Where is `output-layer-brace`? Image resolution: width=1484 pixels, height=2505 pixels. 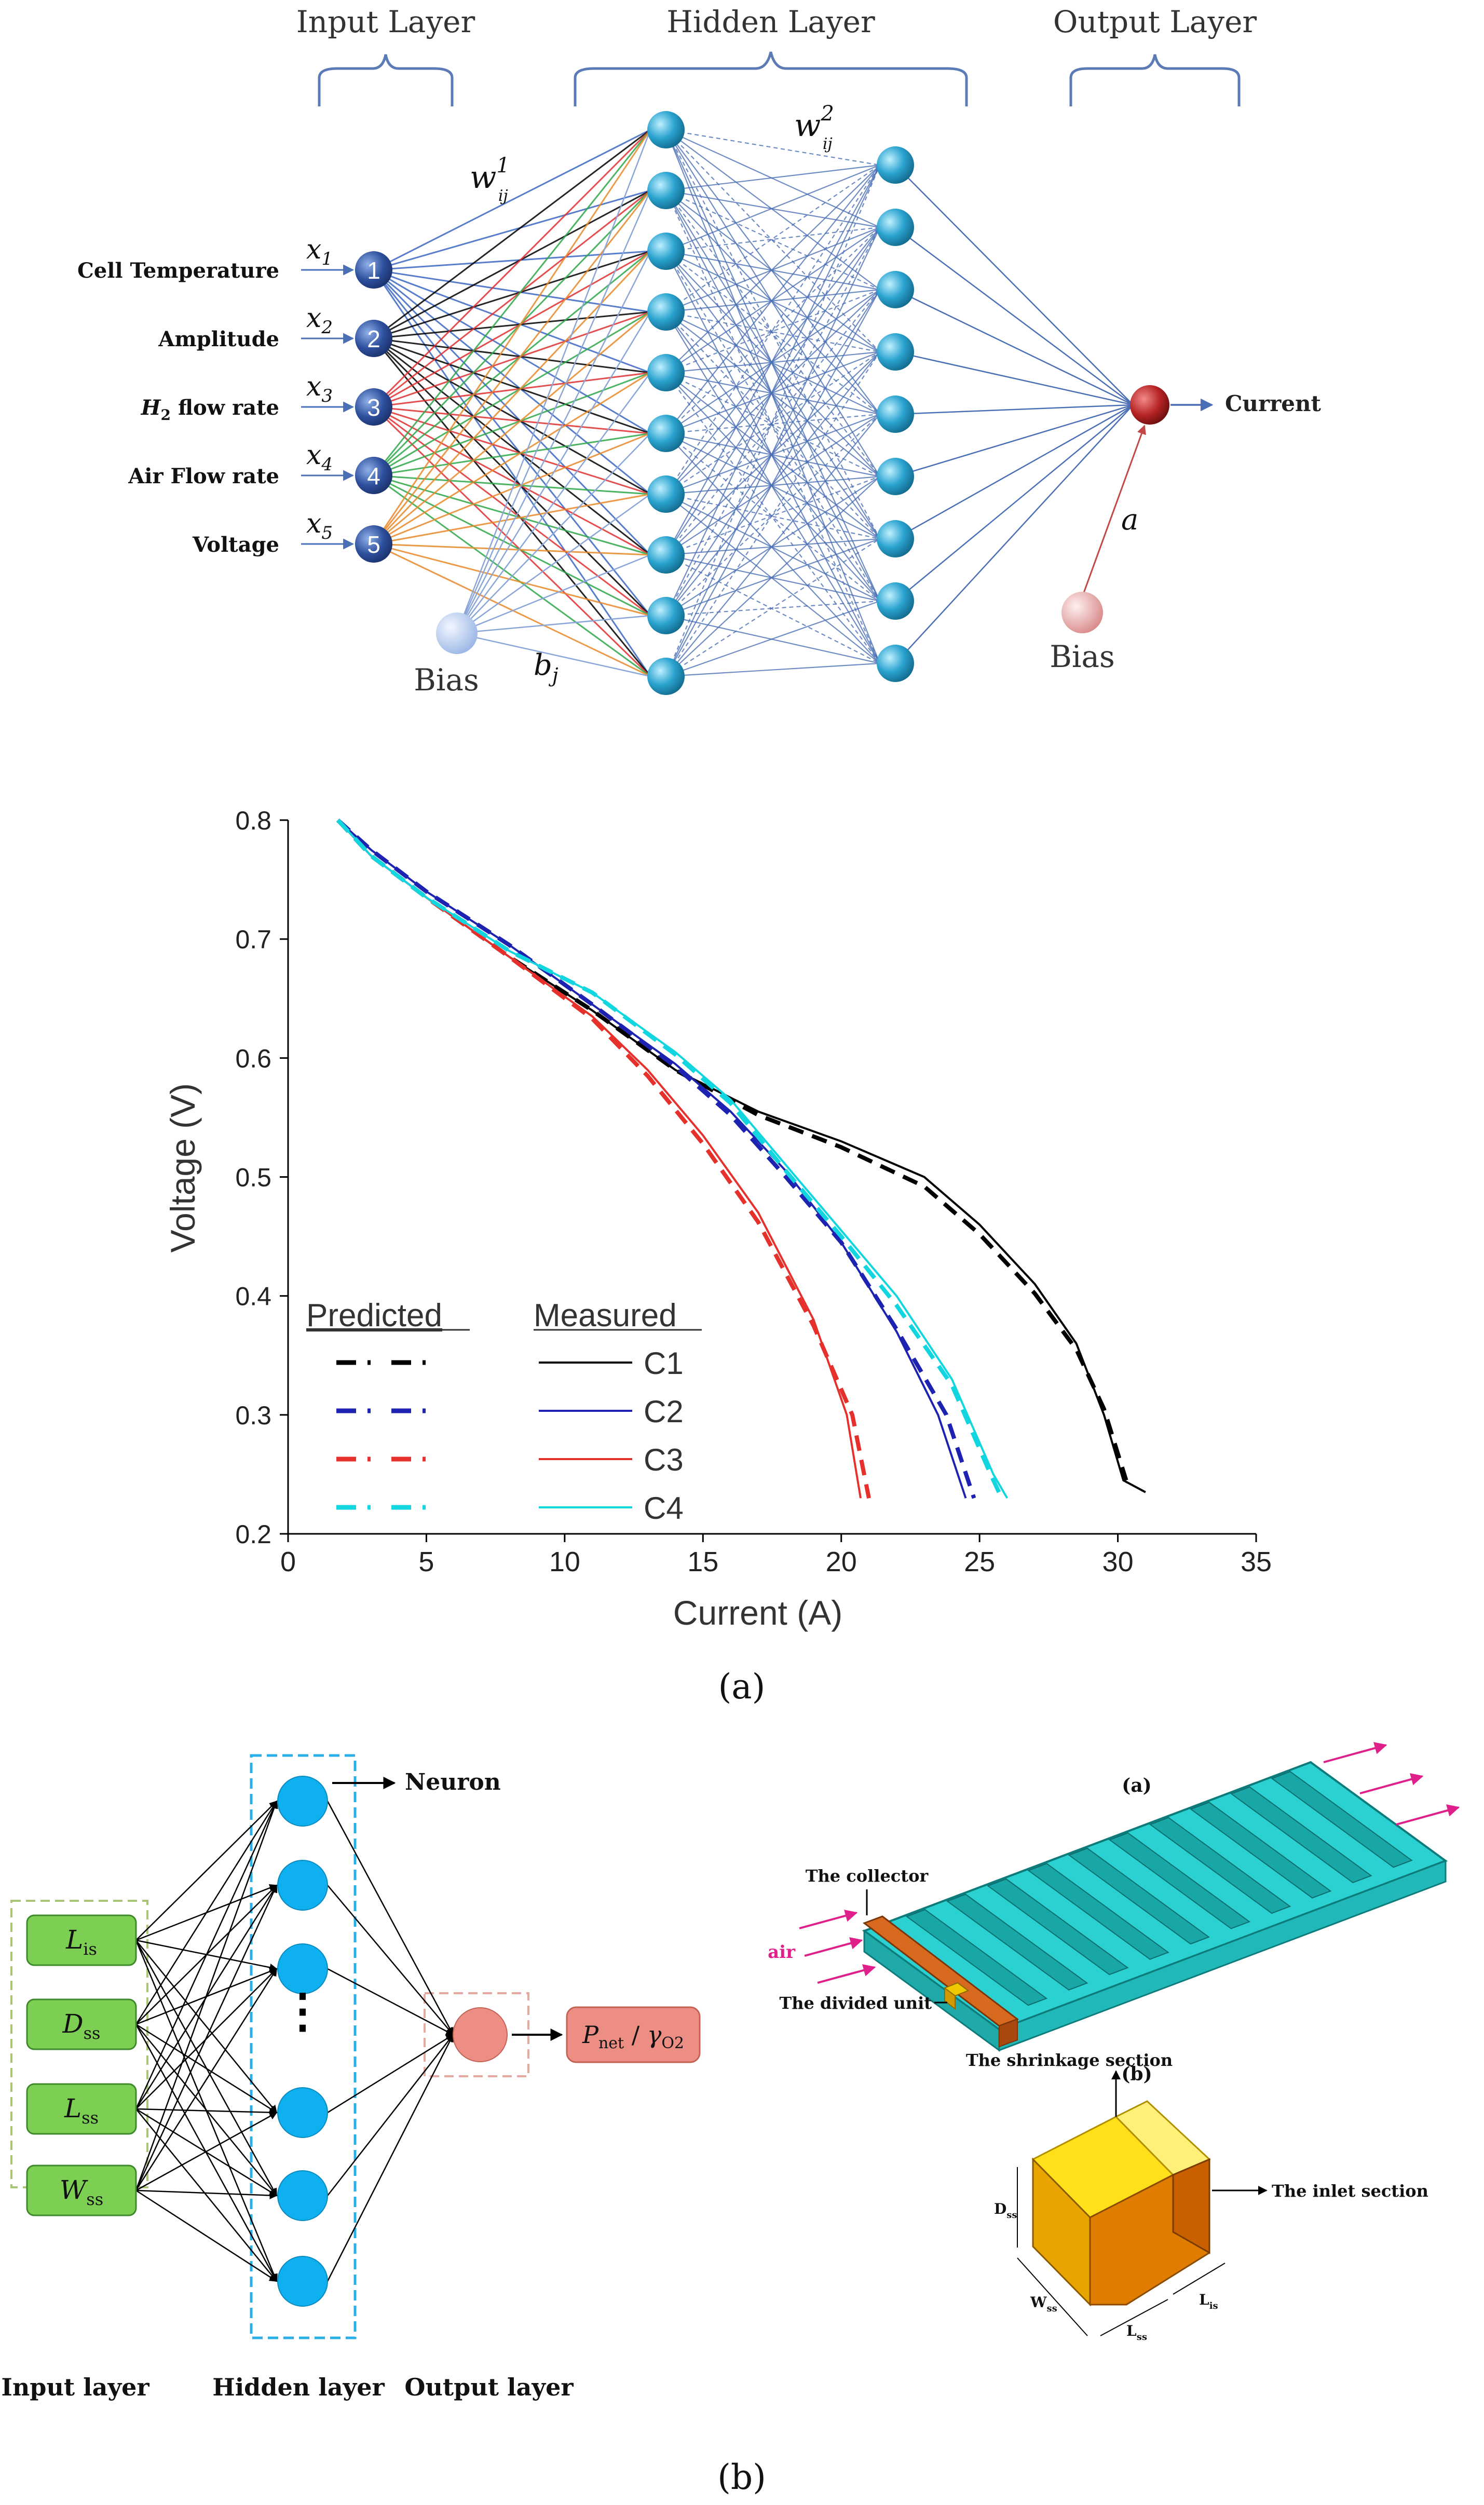 output-layer-brace is located at coordinates (1155, 80).